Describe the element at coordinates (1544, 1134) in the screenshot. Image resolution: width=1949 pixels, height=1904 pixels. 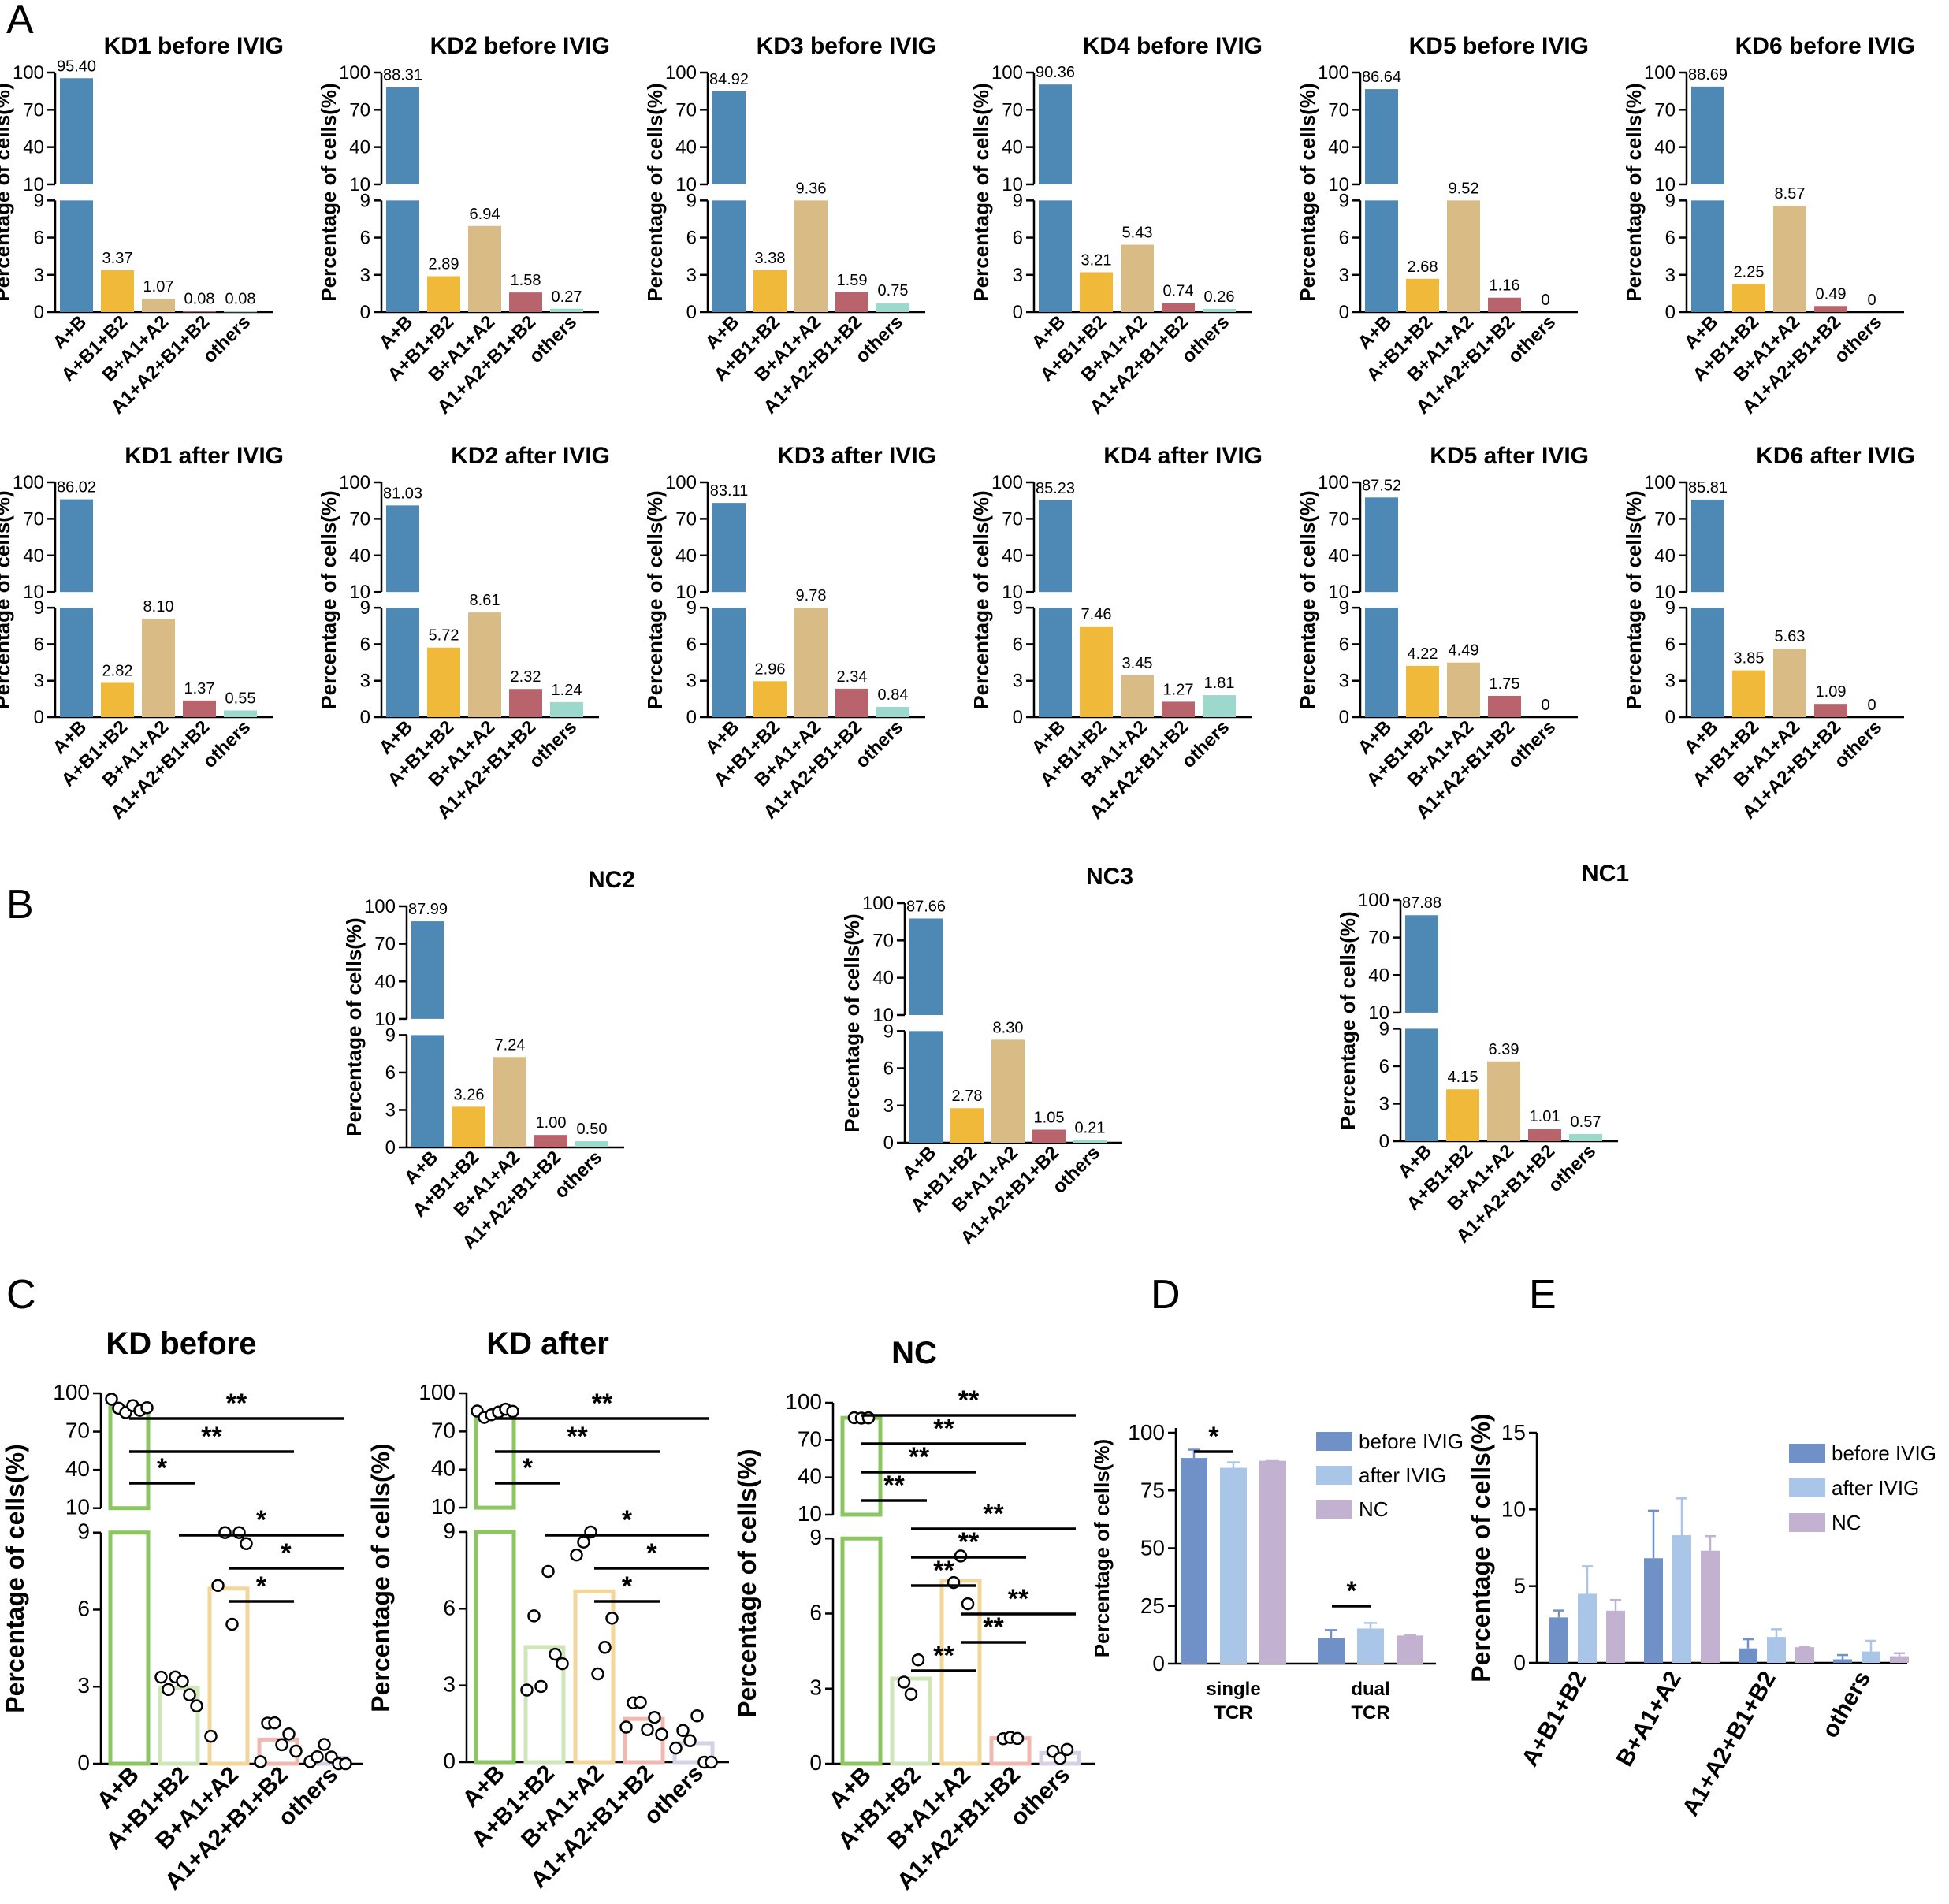
I see `nc1-bar-a1-a2-b1-b2` at that location.